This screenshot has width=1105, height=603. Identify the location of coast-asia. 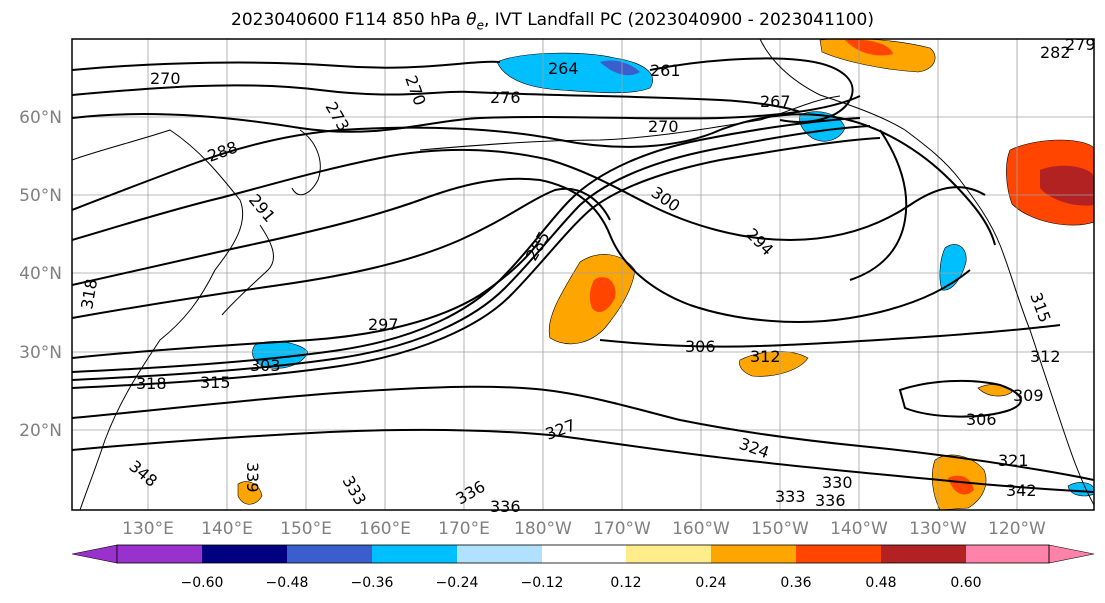
(158, 319).